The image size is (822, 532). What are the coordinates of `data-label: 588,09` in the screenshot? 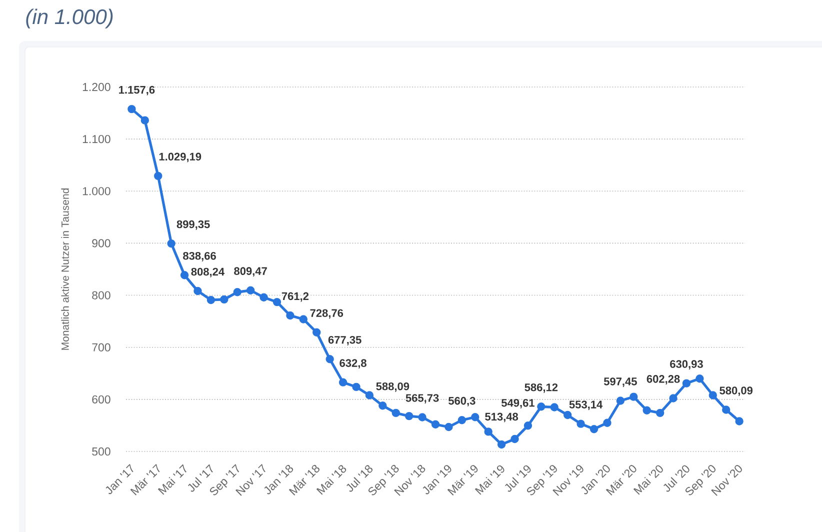 It's located at (393, 387).